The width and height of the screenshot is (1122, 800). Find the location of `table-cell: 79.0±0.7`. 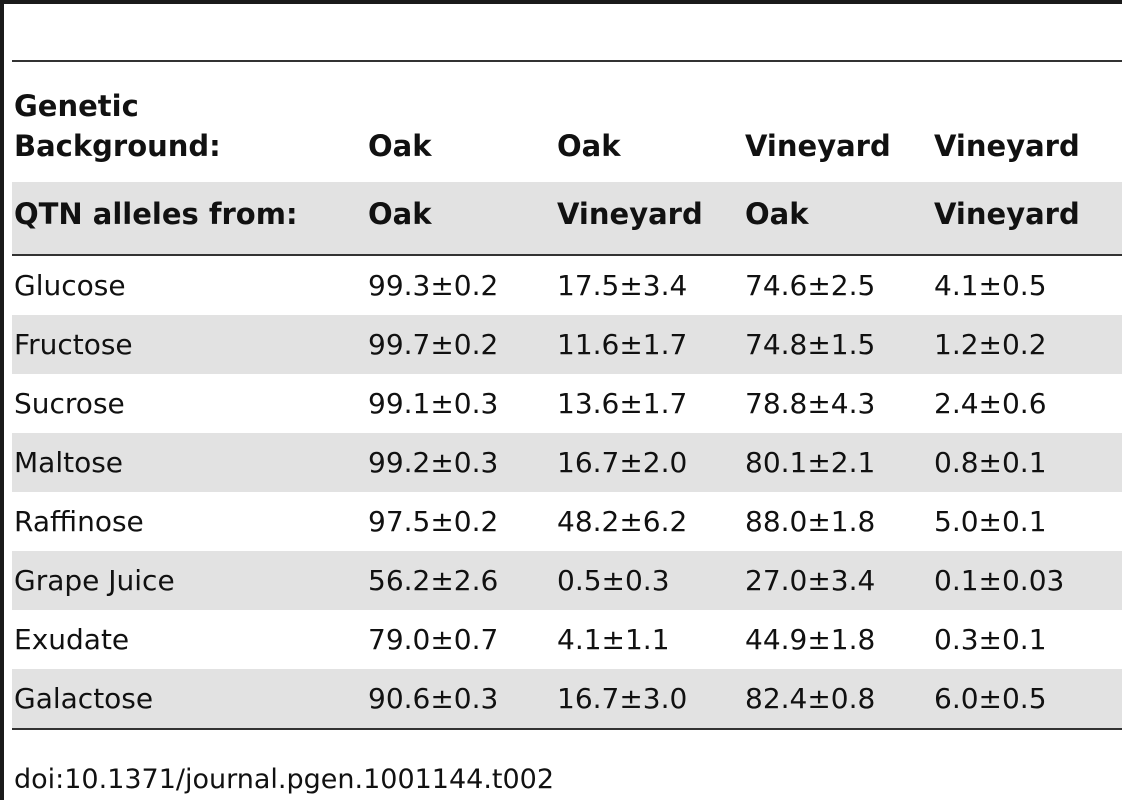

table-cell: 79.0±0.7 is located at coordinates (433, 639).